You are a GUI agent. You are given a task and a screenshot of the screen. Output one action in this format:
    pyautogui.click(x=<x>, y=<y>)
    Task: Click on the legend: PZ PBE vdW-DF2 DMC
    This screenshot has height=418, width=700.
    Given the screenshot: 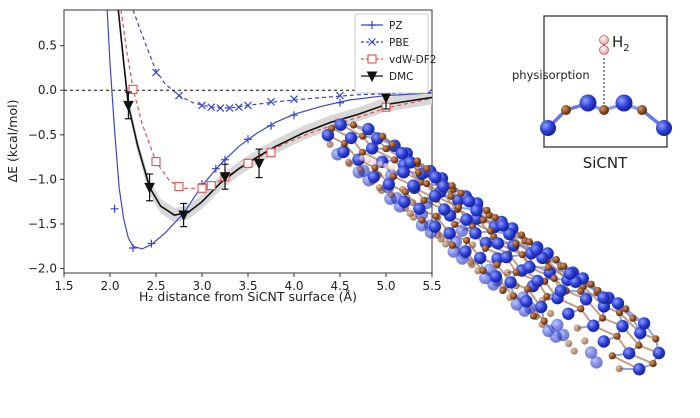 What is the action you would take?
    pyautogui.click(x=395, y=53)
    